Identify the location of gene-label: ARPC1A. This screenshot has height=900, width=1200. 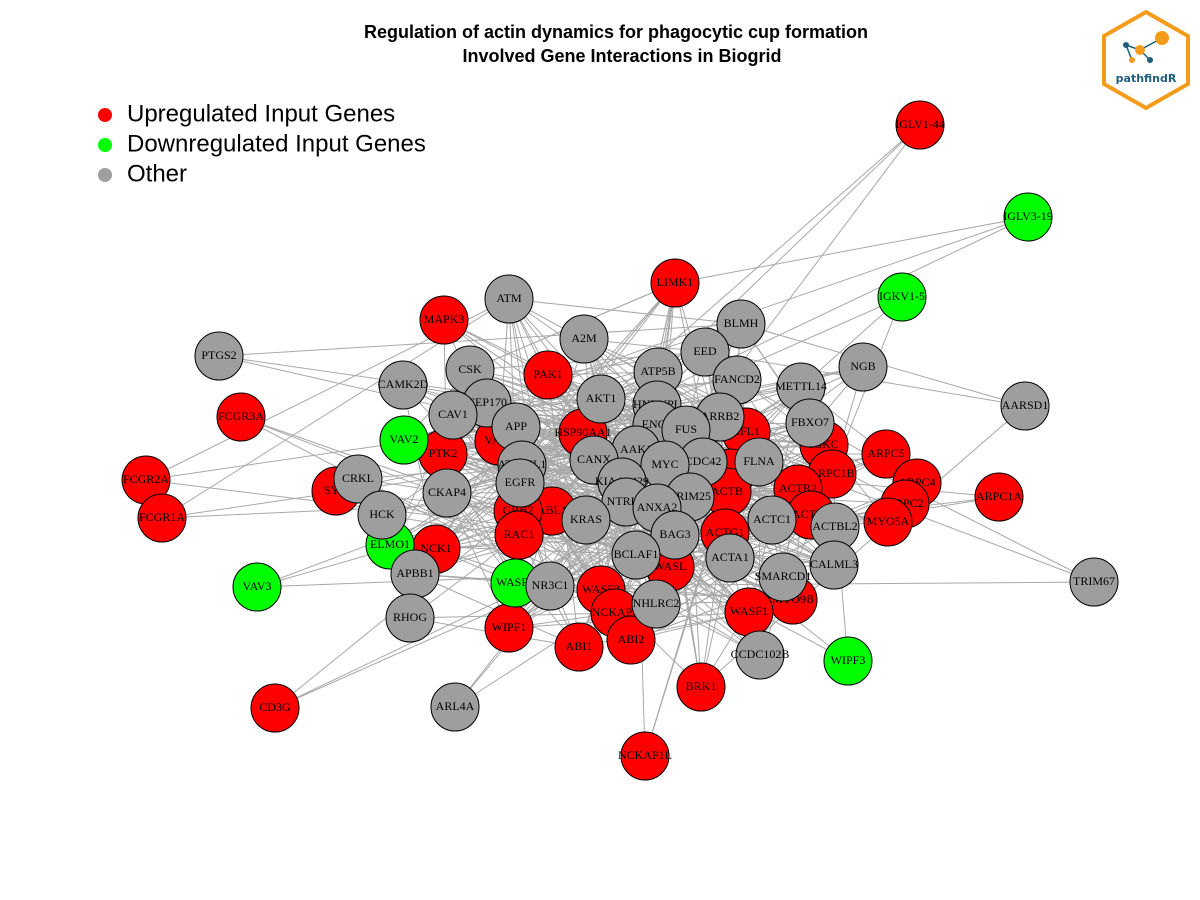
(999, 496).